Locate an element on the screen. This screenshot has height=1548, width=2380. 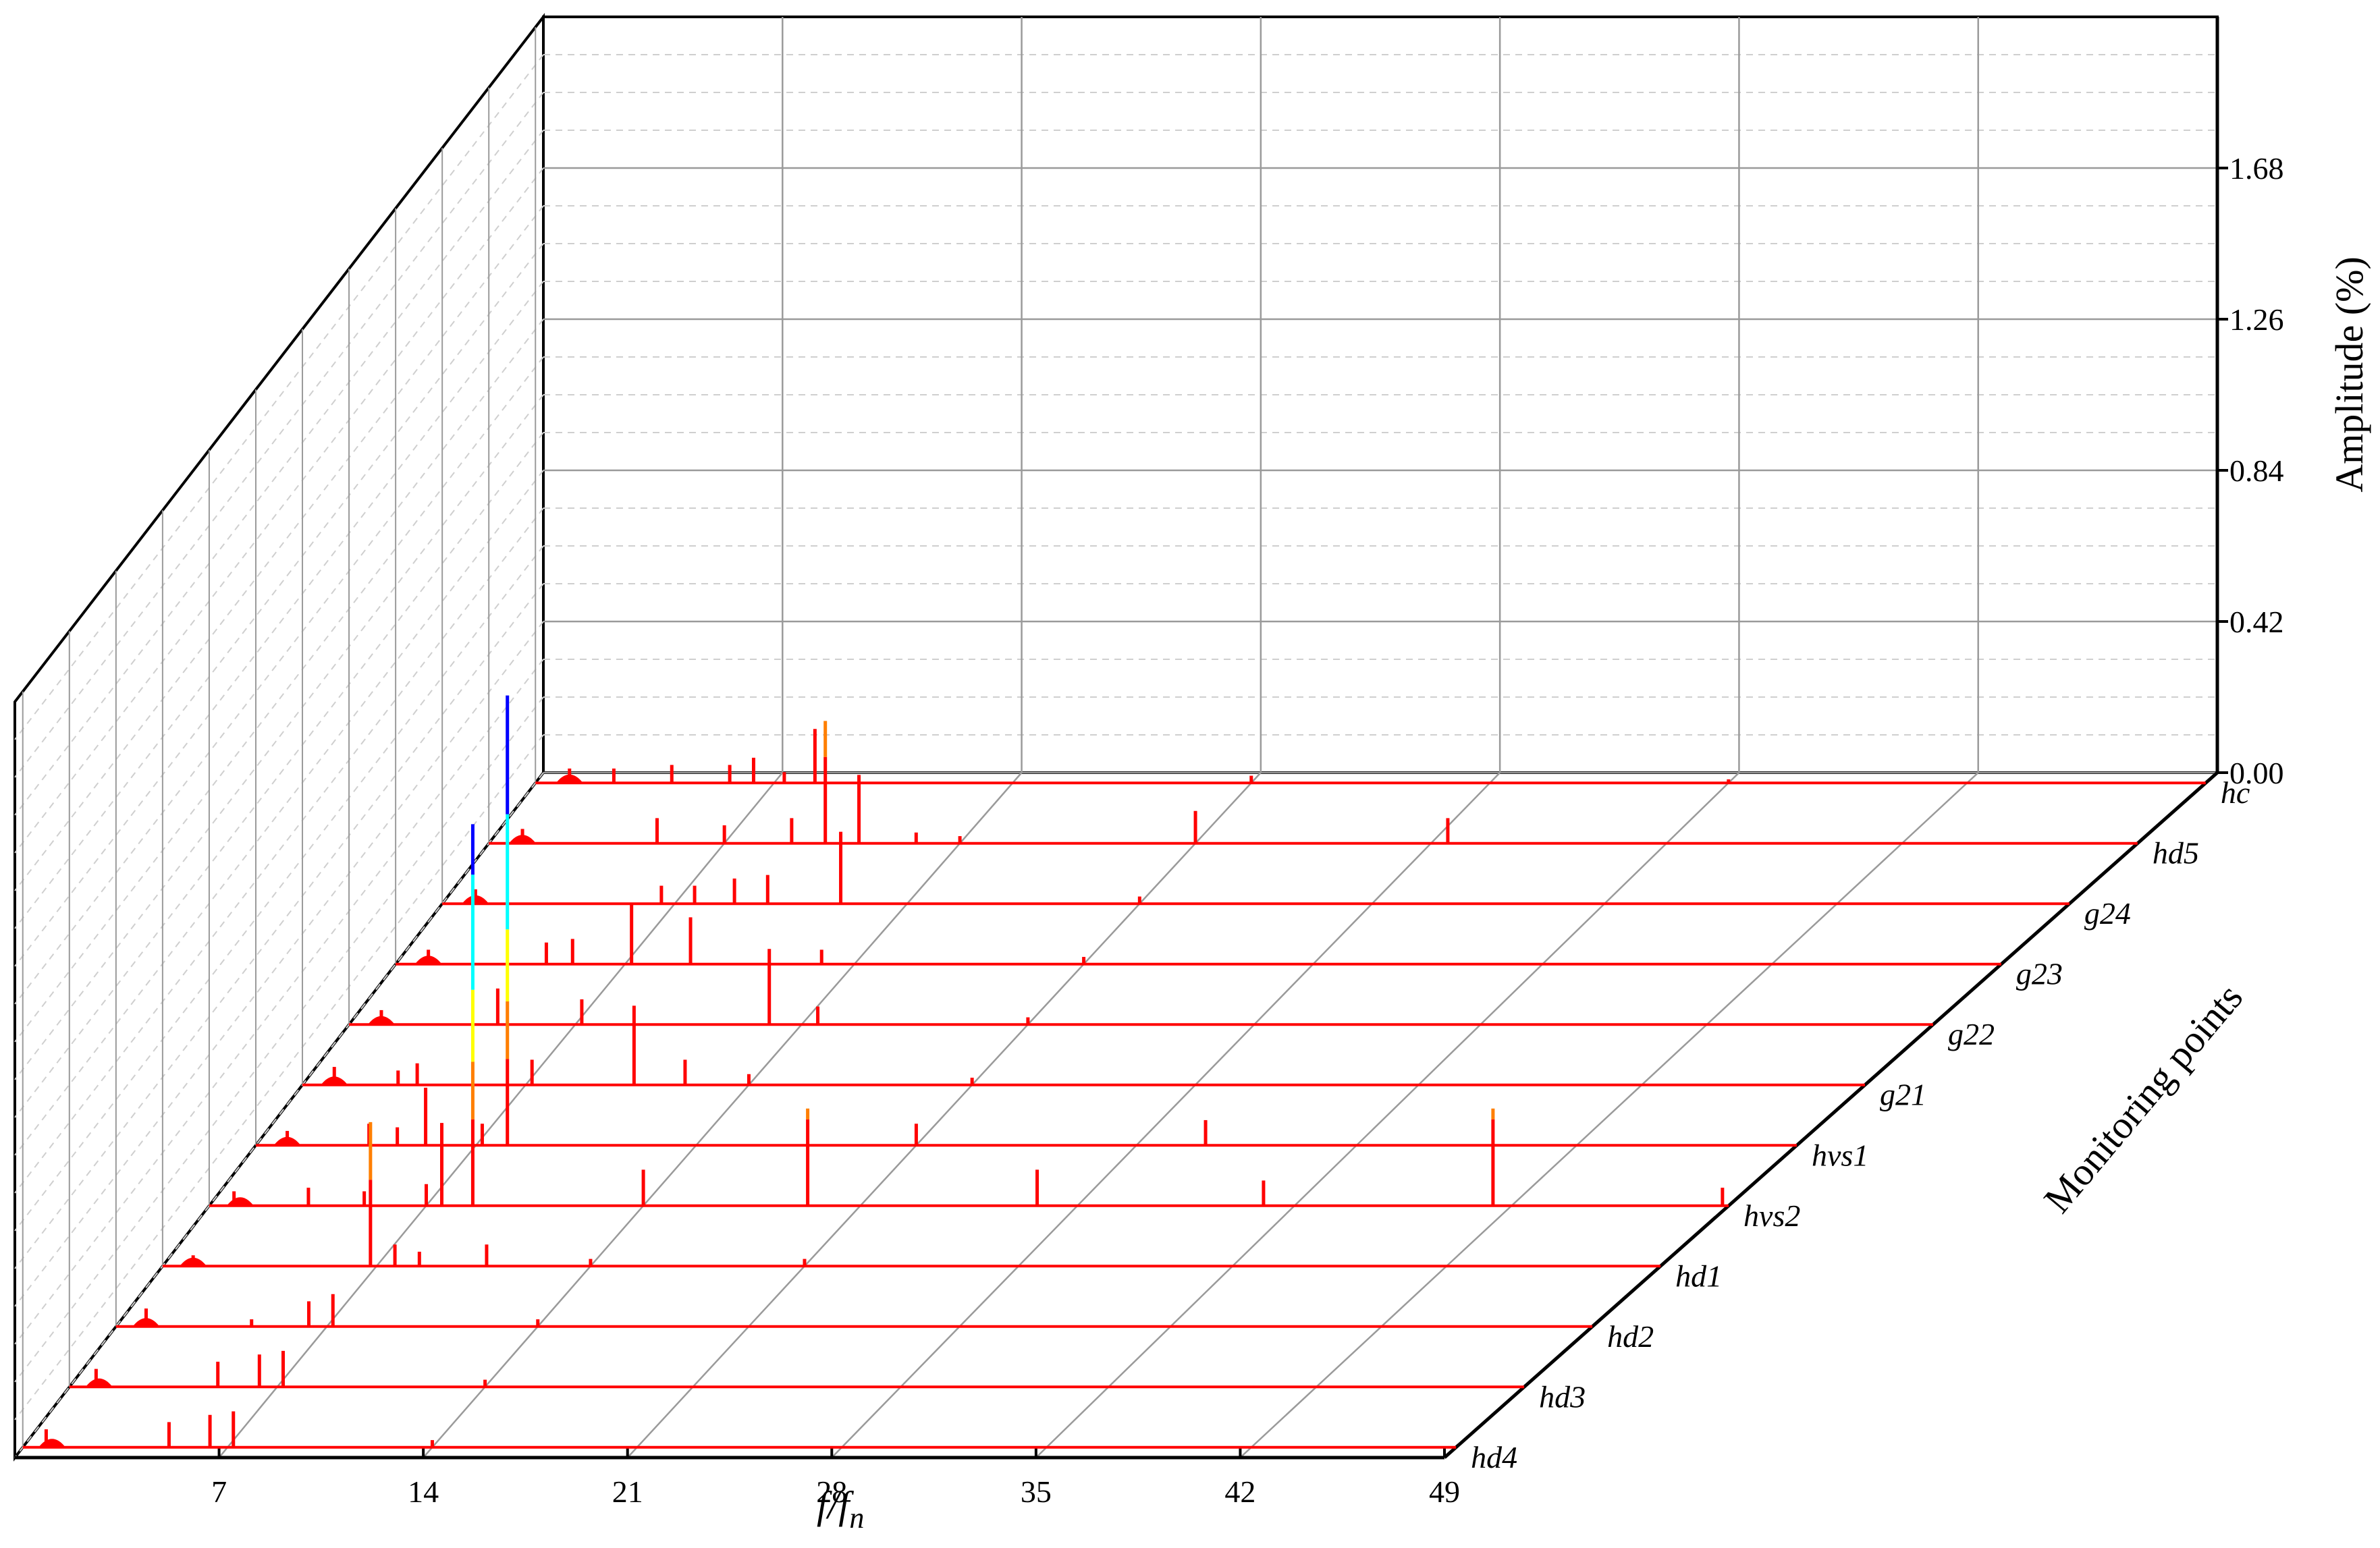
x-axis-label: f/fn is located at coordinates (840, 1509).